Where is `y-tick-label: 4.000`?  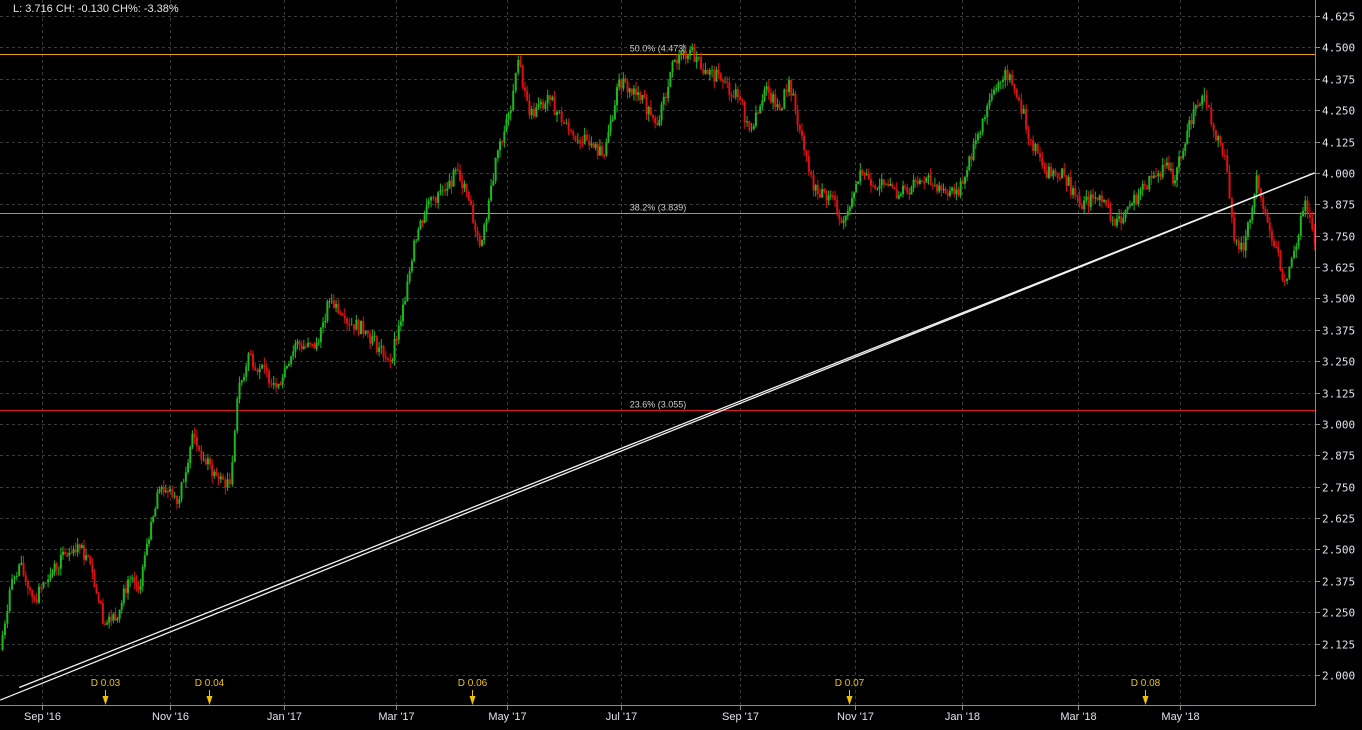 y-tick-label: 4.000 is located at coordinates (1338, 174).